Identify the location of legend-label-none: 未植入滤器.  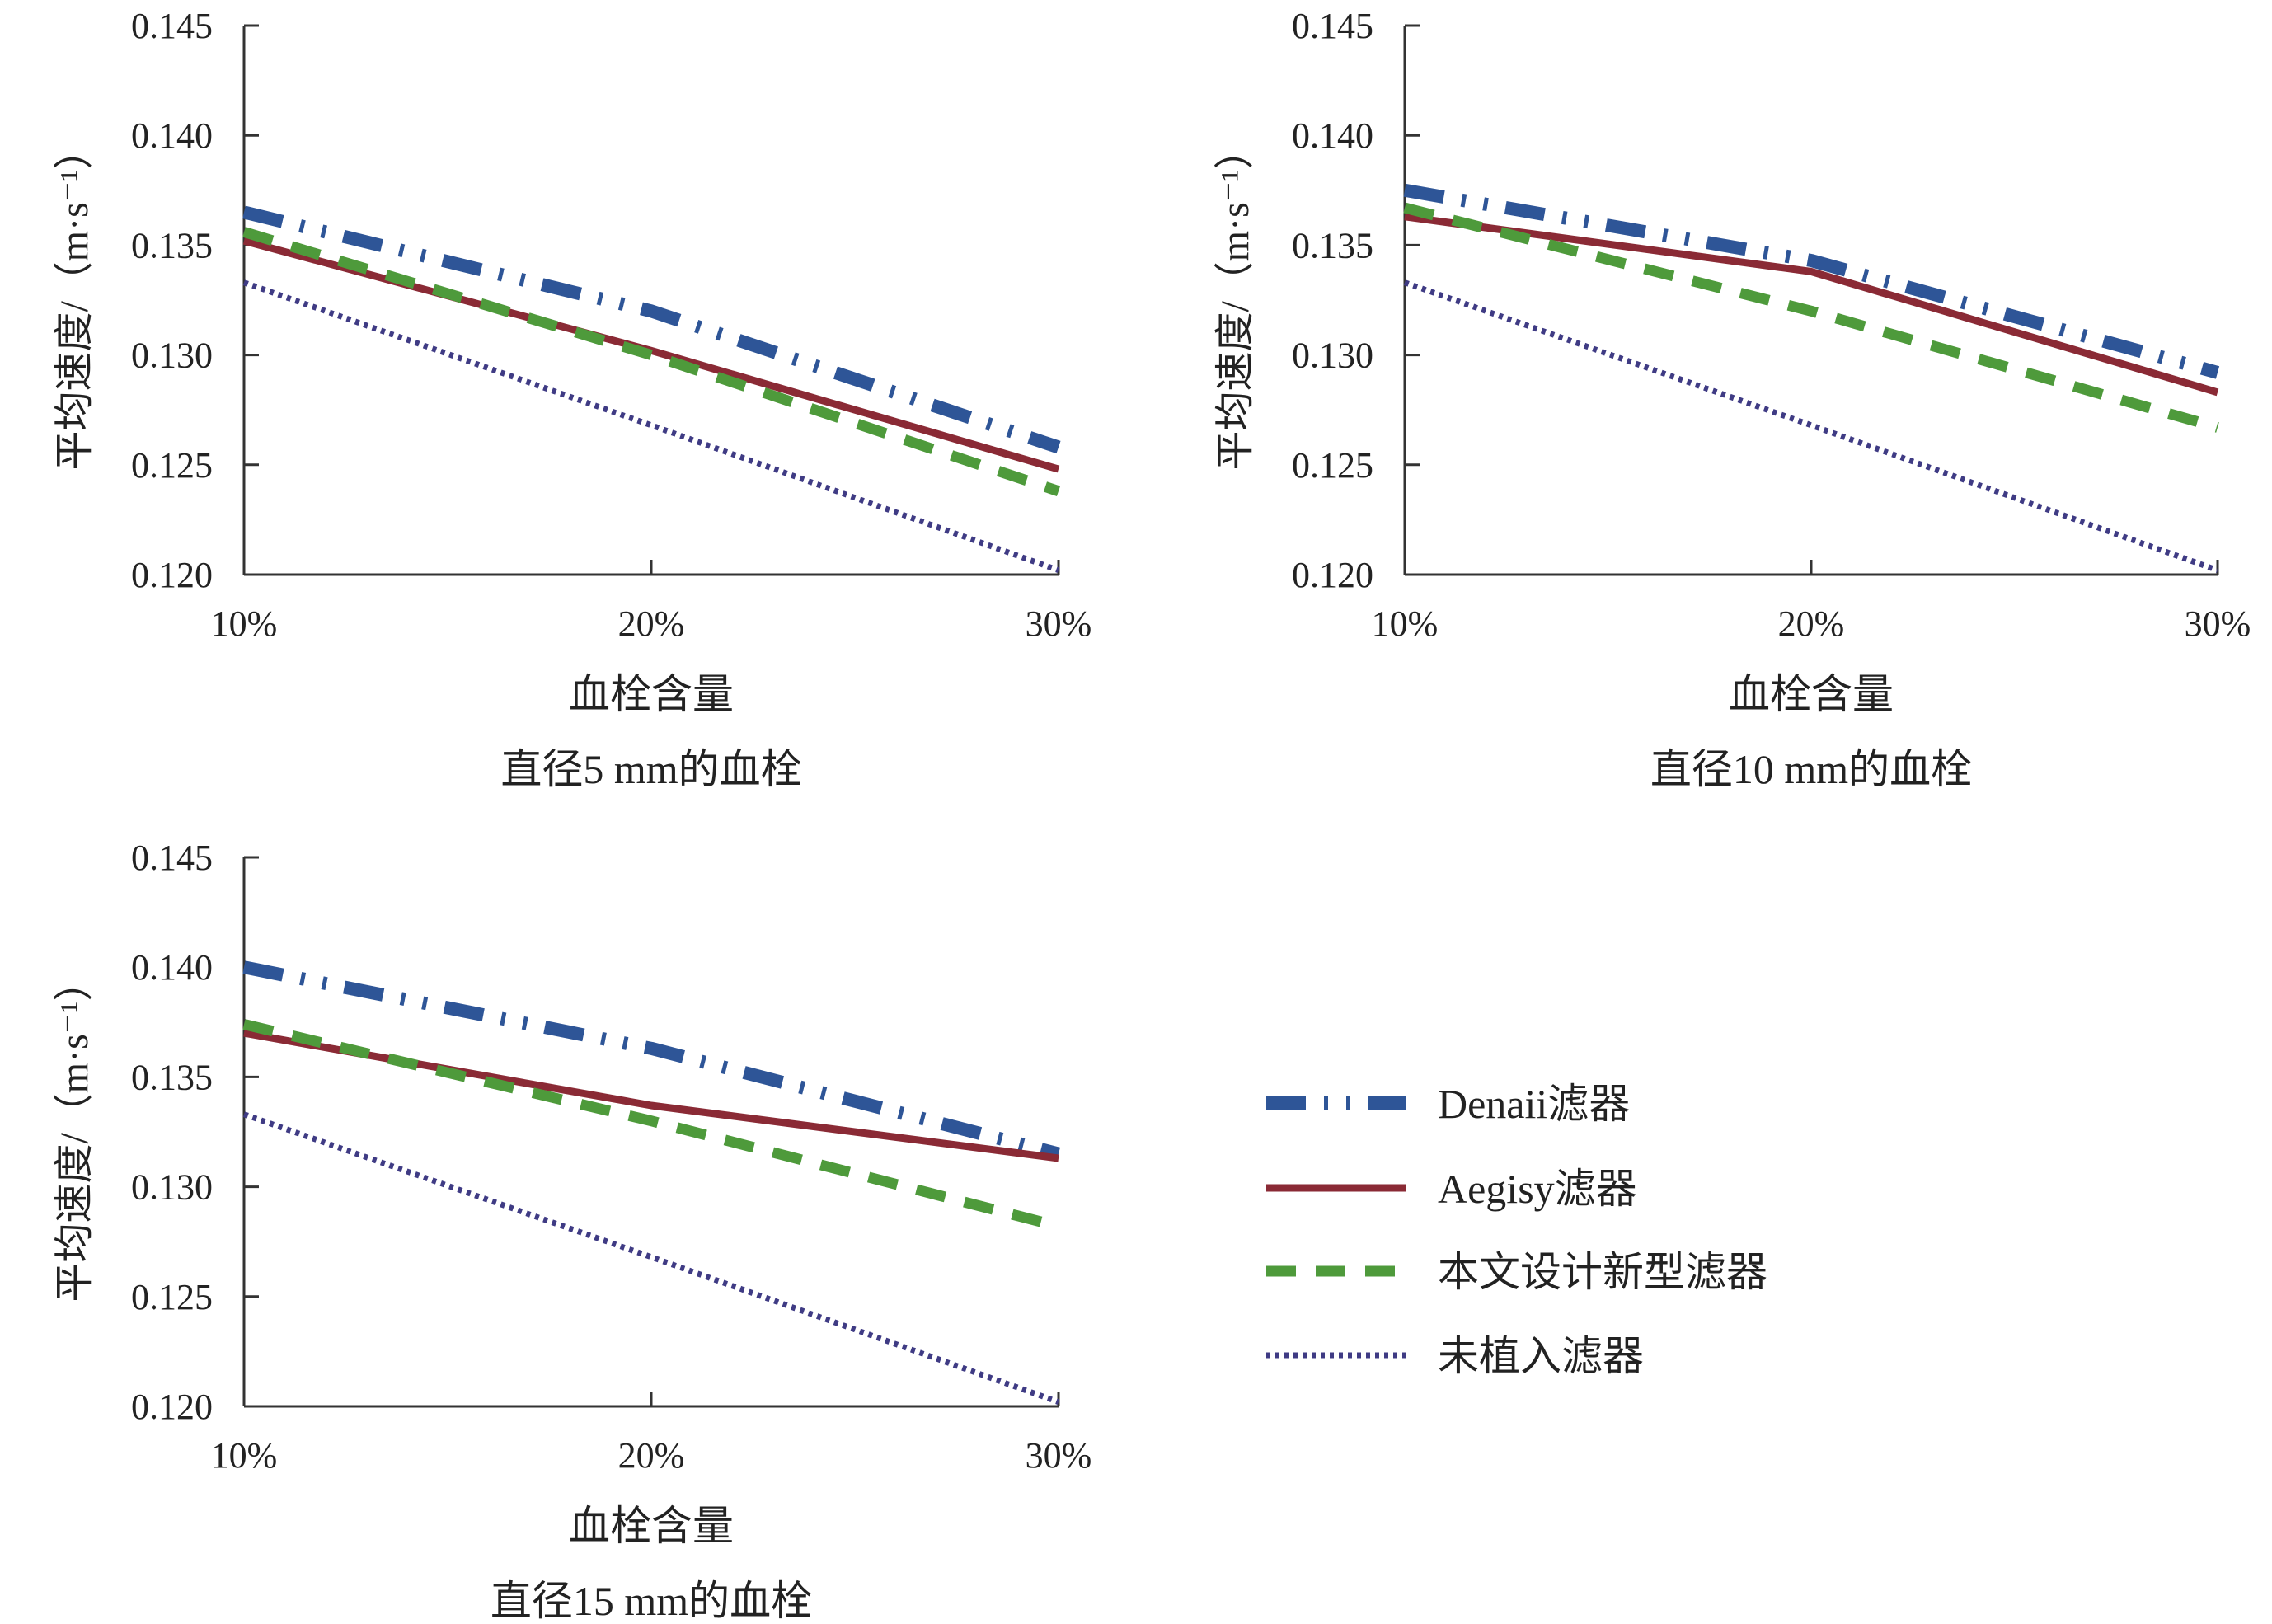
(1541, 1356).